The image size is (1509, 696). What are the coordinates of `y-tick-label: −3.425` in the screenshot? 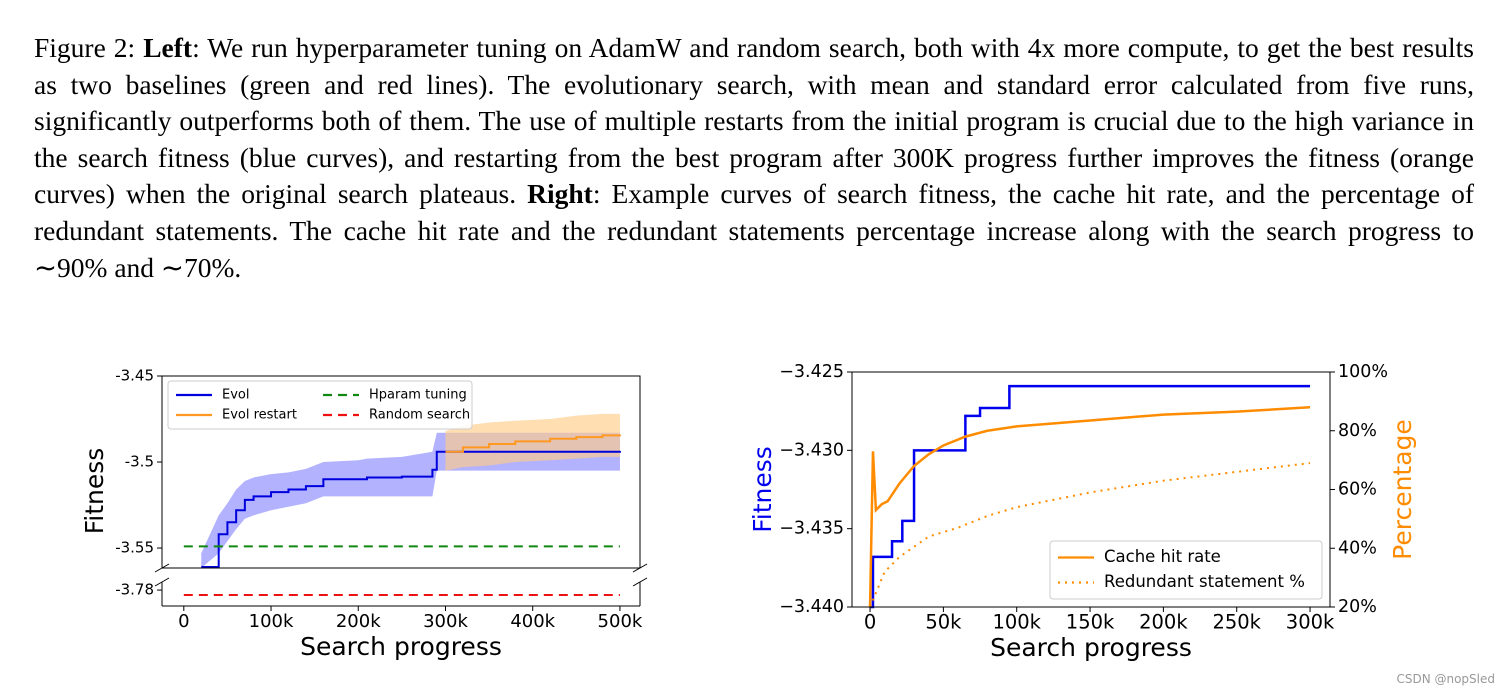 It's located at (811, 372).